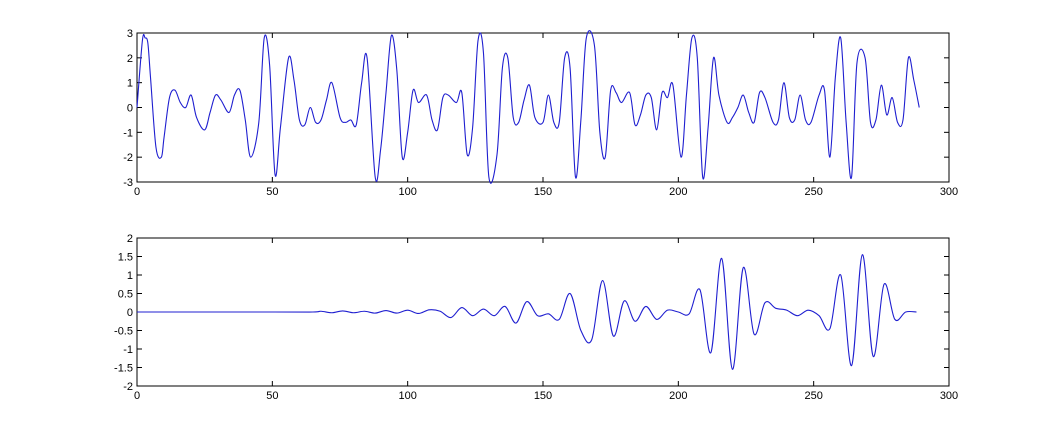 The height and width of the screenshot is (434, 1048). Describe the element at coordinates (125, 295) in the screenshot. I see `y-tick-label: 0.5` at that location.